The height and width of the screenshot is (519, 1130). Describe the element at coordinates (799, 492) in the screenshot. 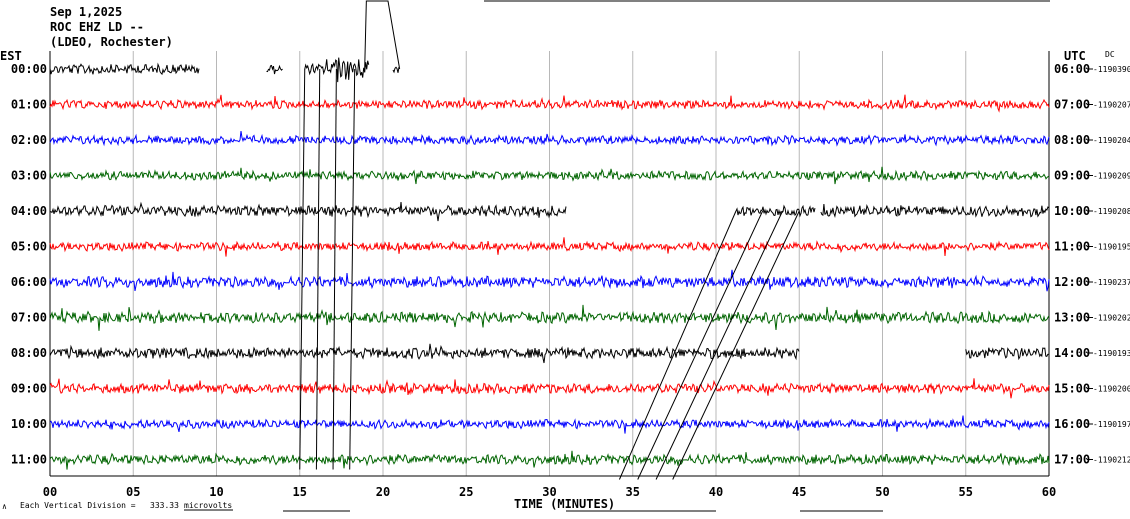

I see `x-tick-label: 45` at that location.